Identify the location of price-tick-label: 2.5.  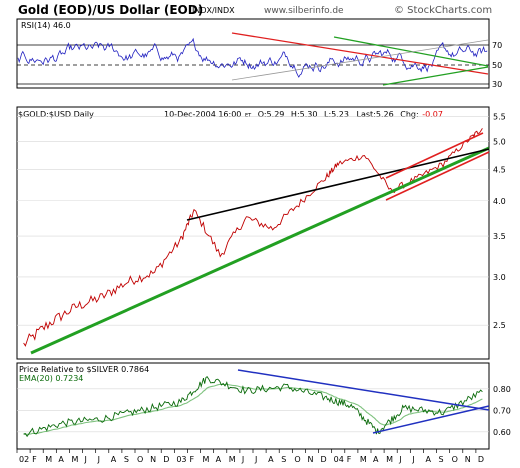
(499, 325).